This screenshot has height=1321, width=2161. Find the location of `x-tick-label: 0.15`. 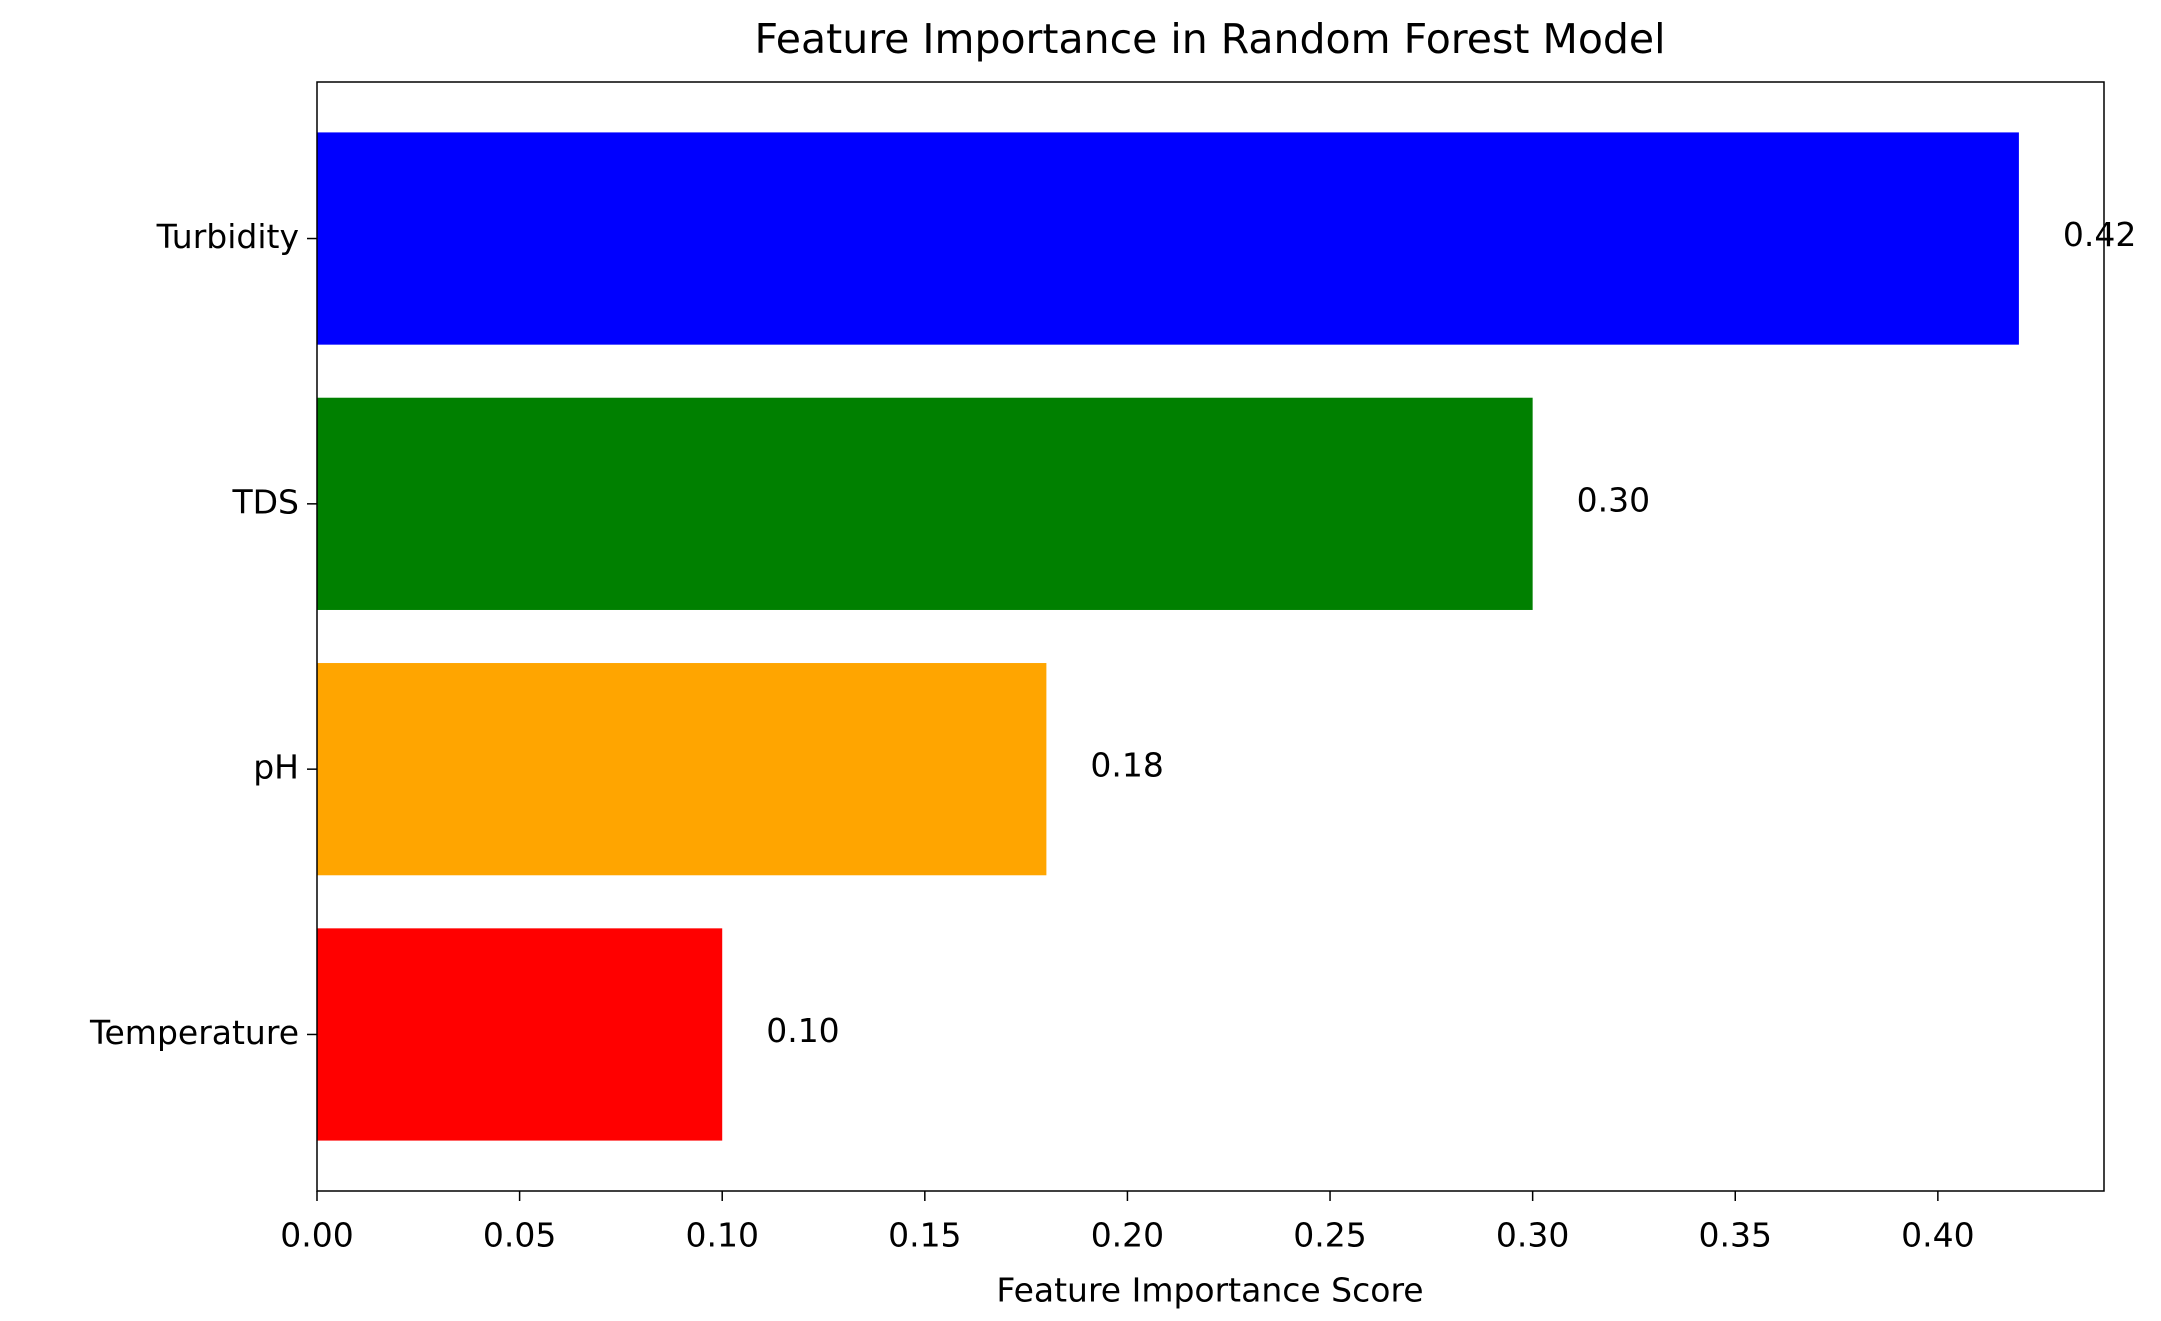

x-tick-label: 0.15 is located at coordinates (924, 1235).